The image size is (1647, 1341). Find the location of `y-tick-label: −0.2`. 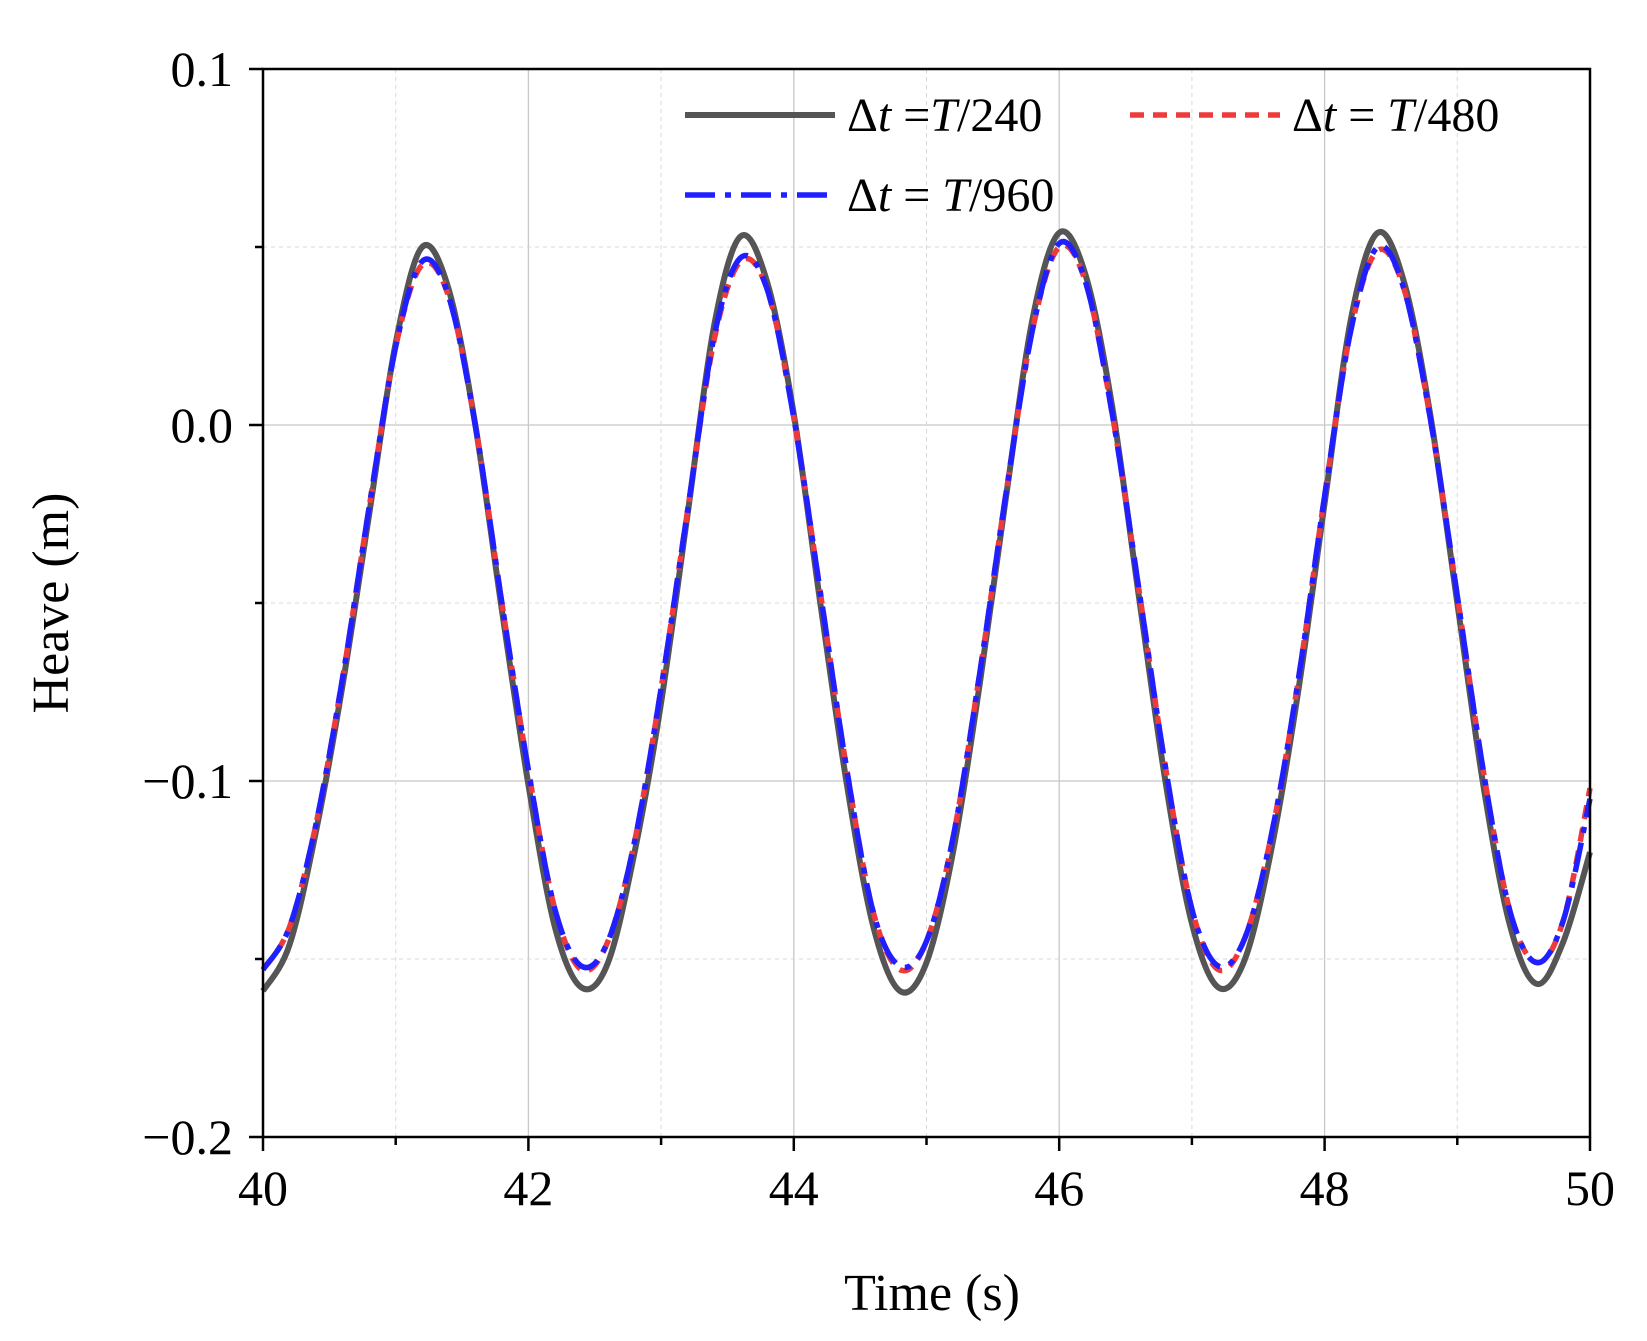

y-tick-label: −0.2 is located at coordinates (187, 1137).